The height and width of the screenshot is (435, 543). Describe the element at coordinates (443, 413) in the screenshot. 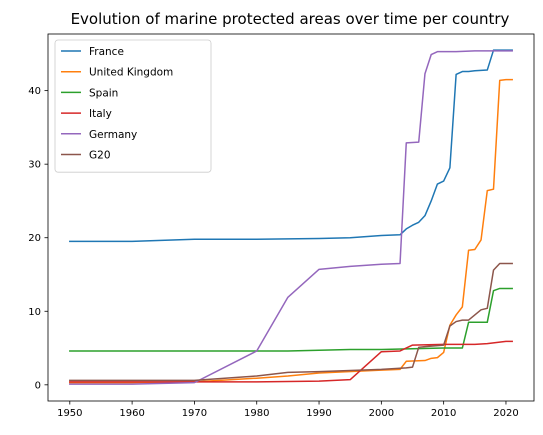

I see `x-tick-label: 2010` at that location.